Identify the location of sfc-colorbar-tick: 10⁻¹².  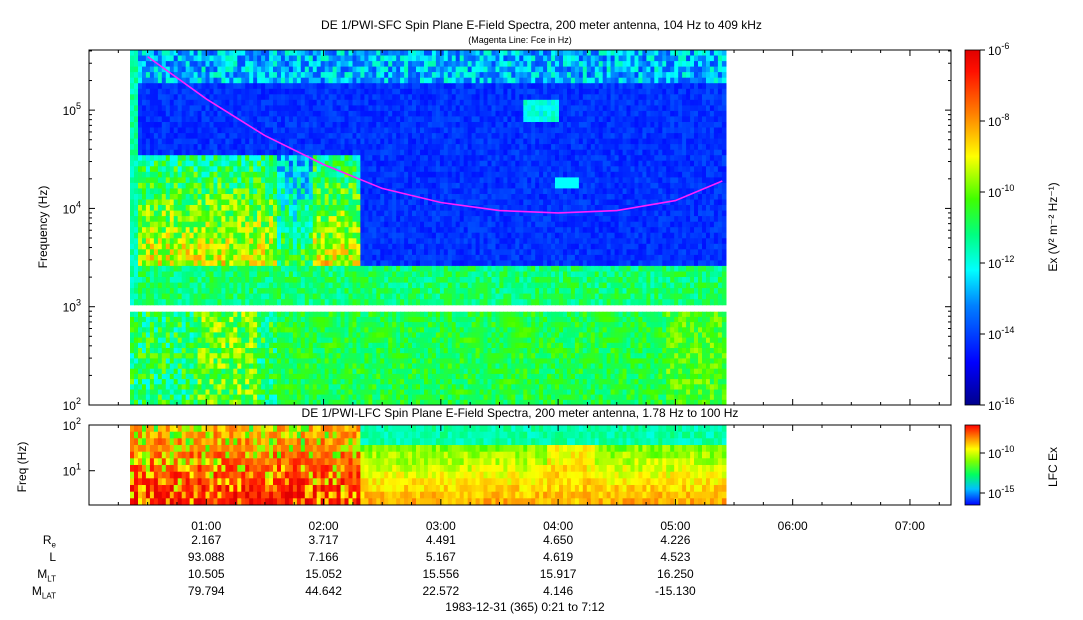
(1001, 262).